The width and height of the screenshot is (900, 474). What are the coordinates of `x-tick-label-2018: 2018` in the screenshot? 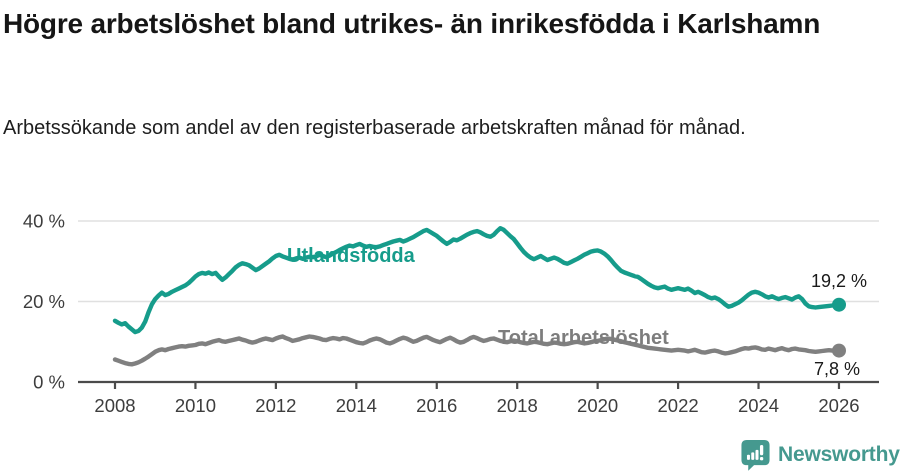 It's located at (517, 405).